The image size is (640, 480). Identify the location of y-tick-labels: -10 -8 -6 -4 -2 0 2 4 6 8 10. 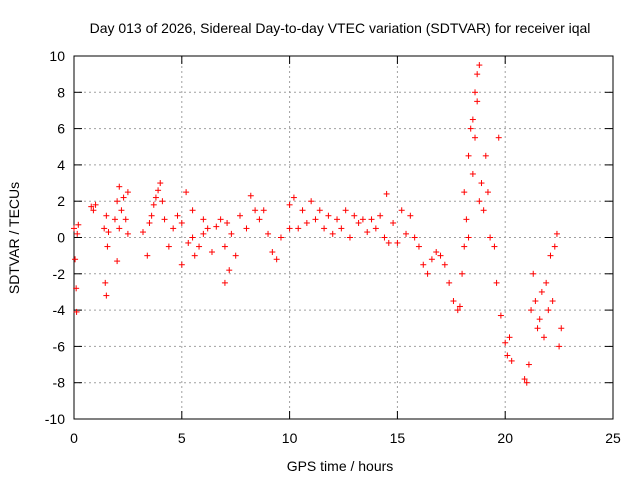
(55, 237).